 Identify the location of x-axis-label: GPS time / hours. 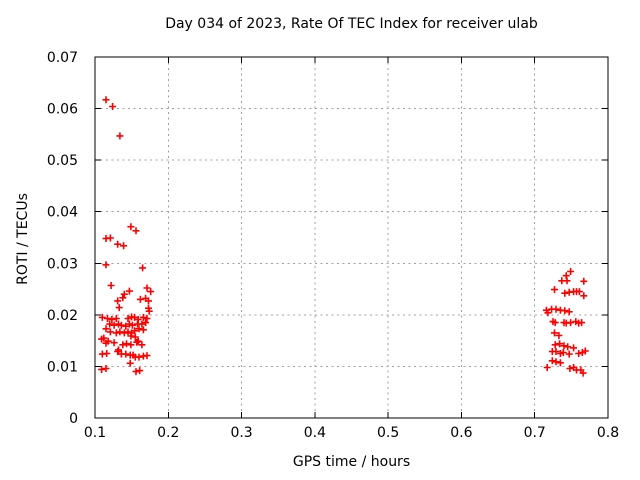
(351, 462).